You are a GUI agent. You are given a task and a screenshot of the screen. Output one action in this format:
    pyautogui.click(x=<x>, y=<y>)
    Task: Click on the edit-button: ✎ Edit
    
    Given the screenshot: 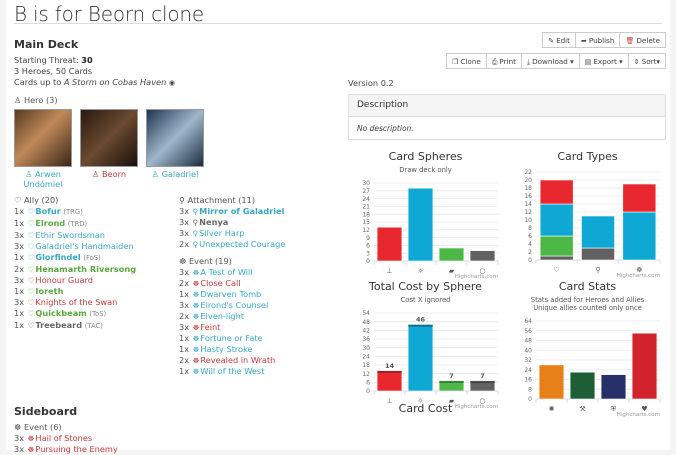 What is the action you would take?
    pyautogui.click(x=559, y=40)
    